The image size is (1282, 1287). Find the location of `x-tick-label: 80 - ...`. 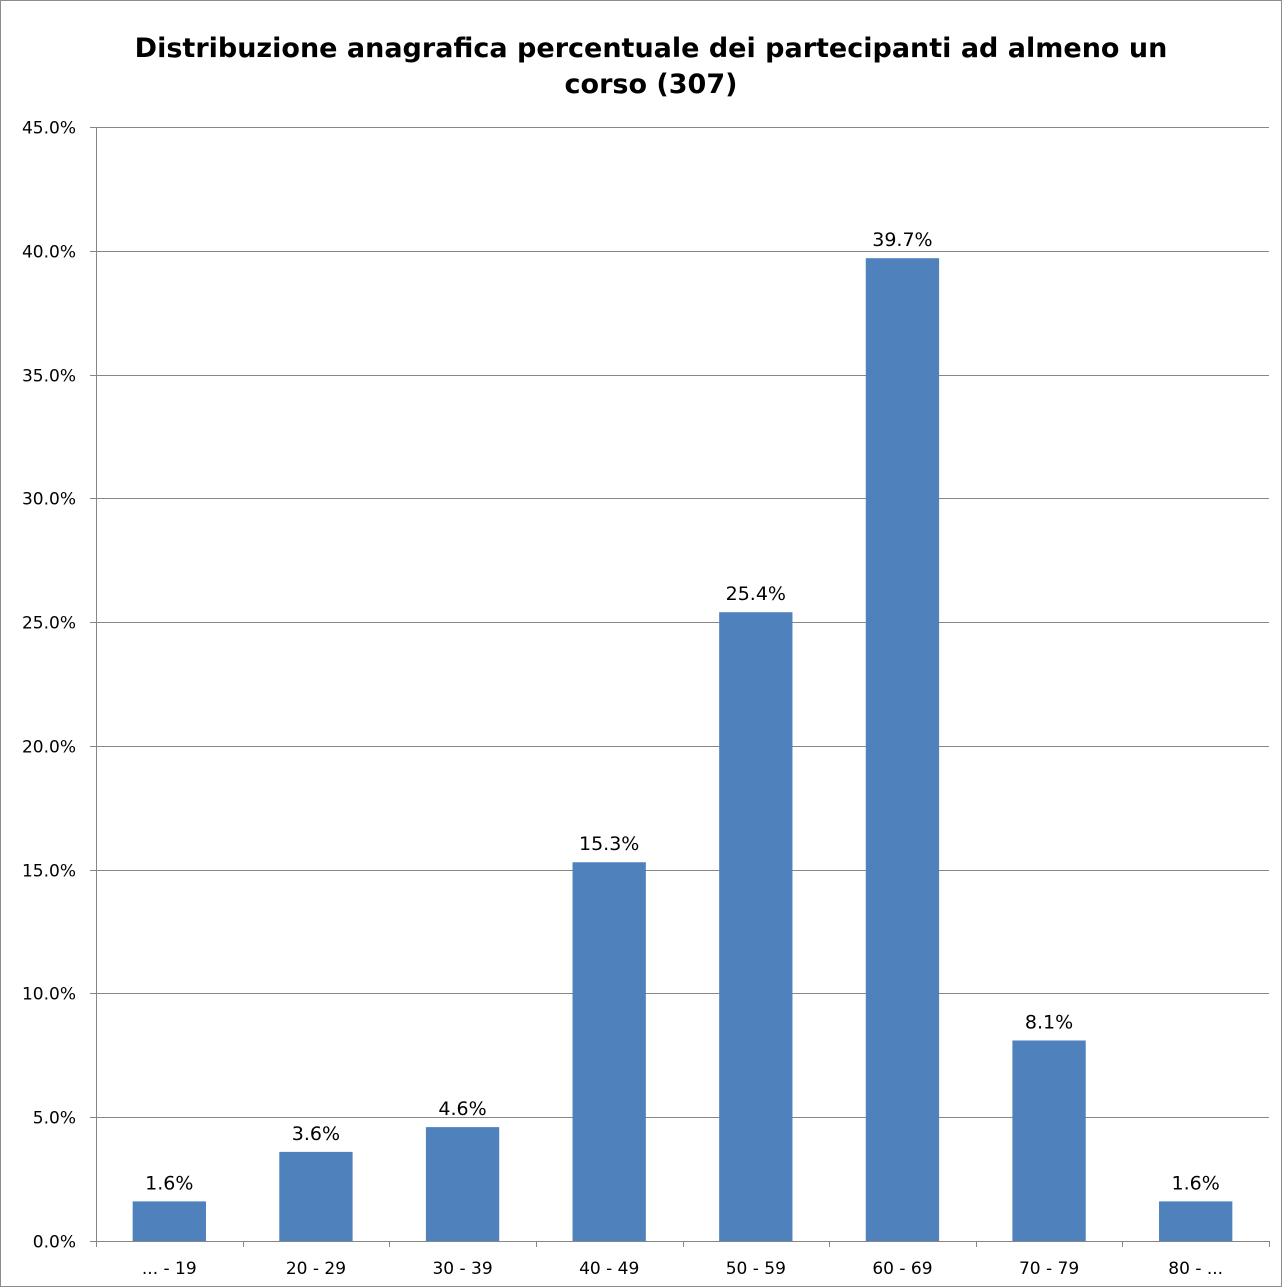

x-tick-label: 80 - ... is located at coordinates (1195, 1269).